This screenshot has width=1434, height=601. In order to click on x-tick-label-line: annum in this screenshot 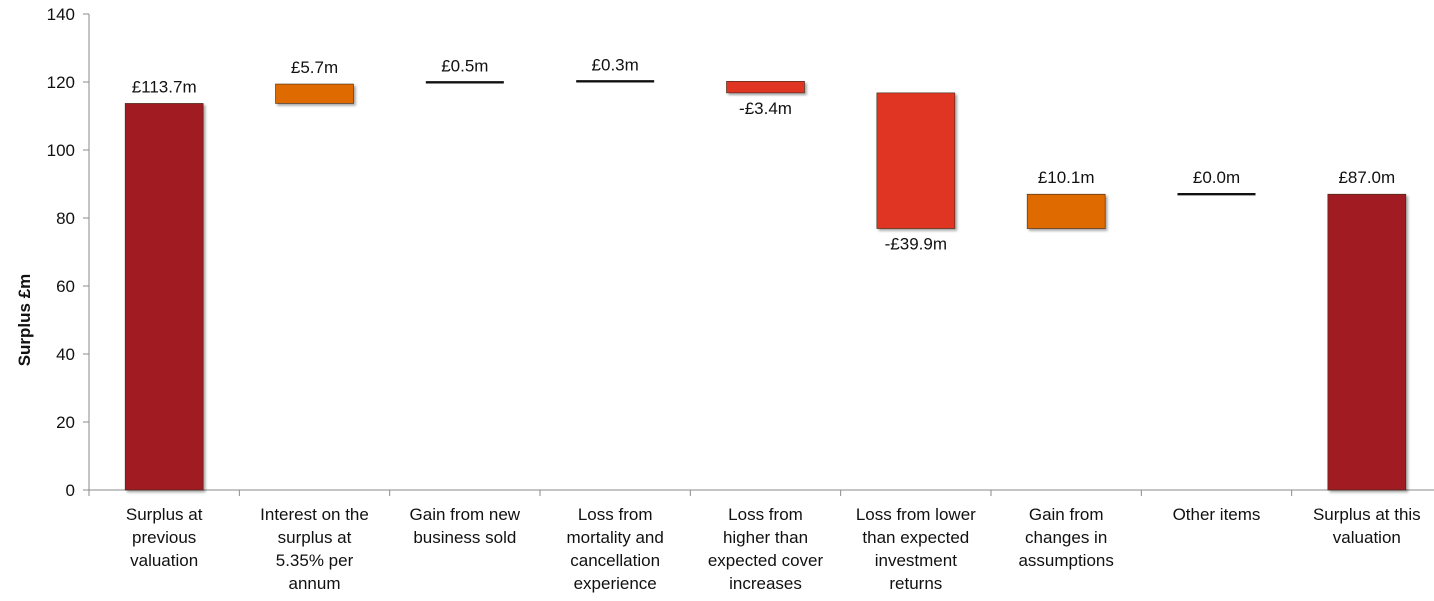, I will do `click(315, 583)`.